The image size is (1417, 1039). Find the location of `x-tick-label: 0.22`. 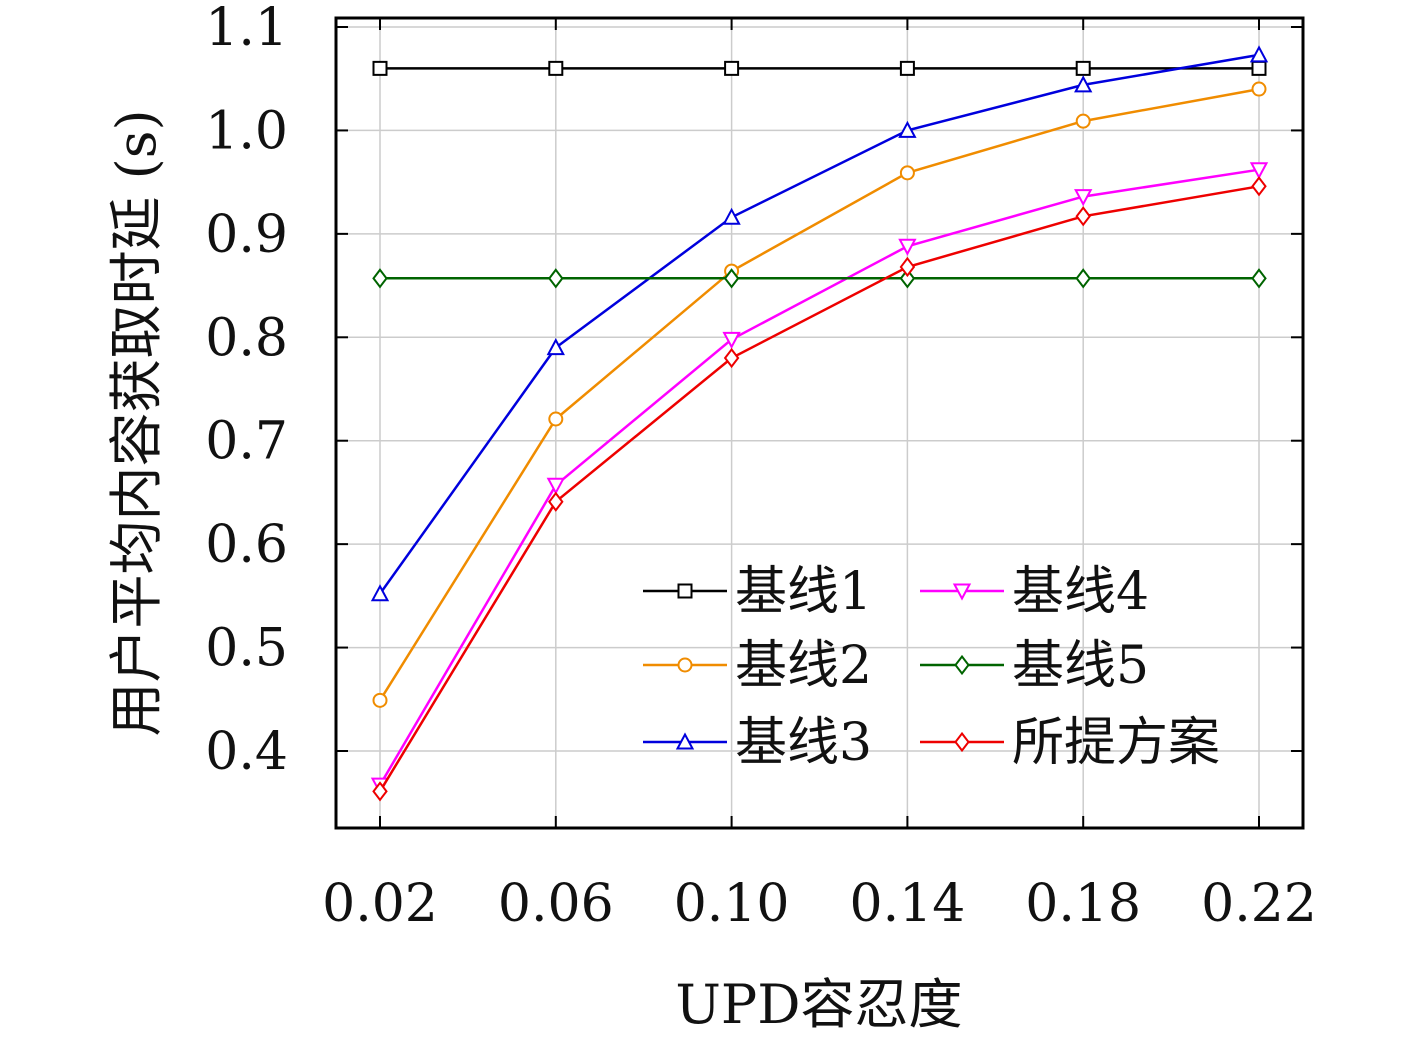

x-tick-label: 0.22 is located at coordinates (1259, 904).